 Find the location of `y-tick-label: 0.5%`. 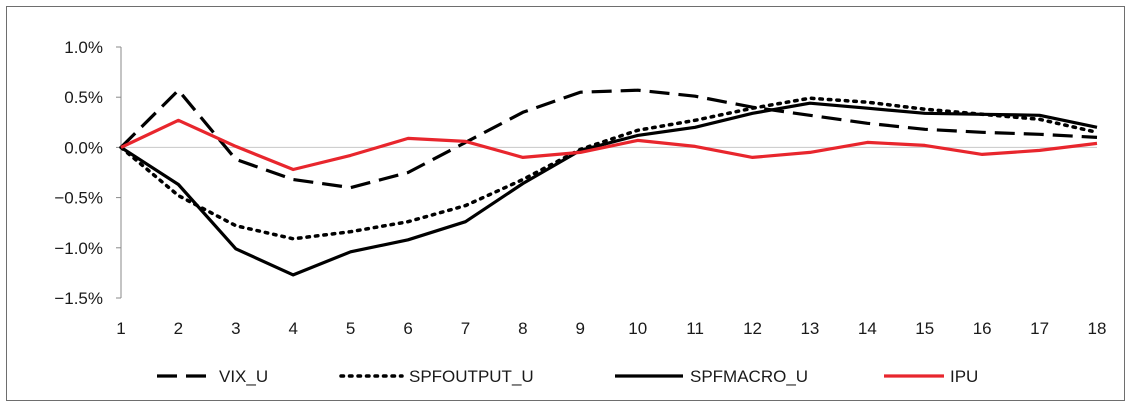

y-tick-label: 0.5% is located at coordinates (83, 97).